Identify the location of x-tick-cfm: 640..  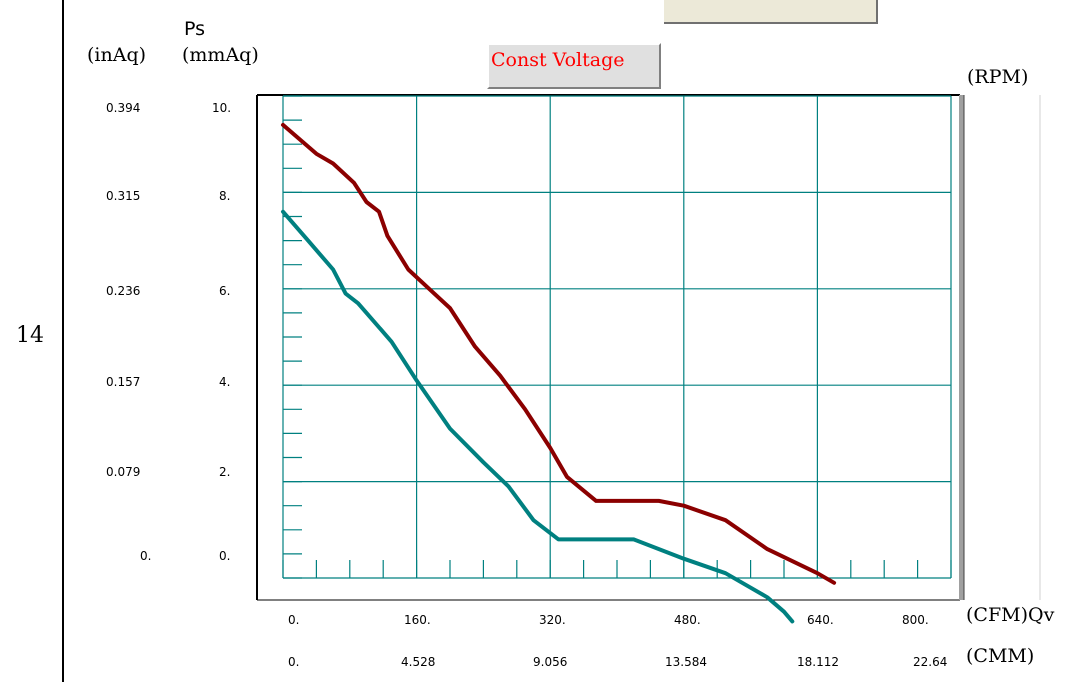
(820, 620).